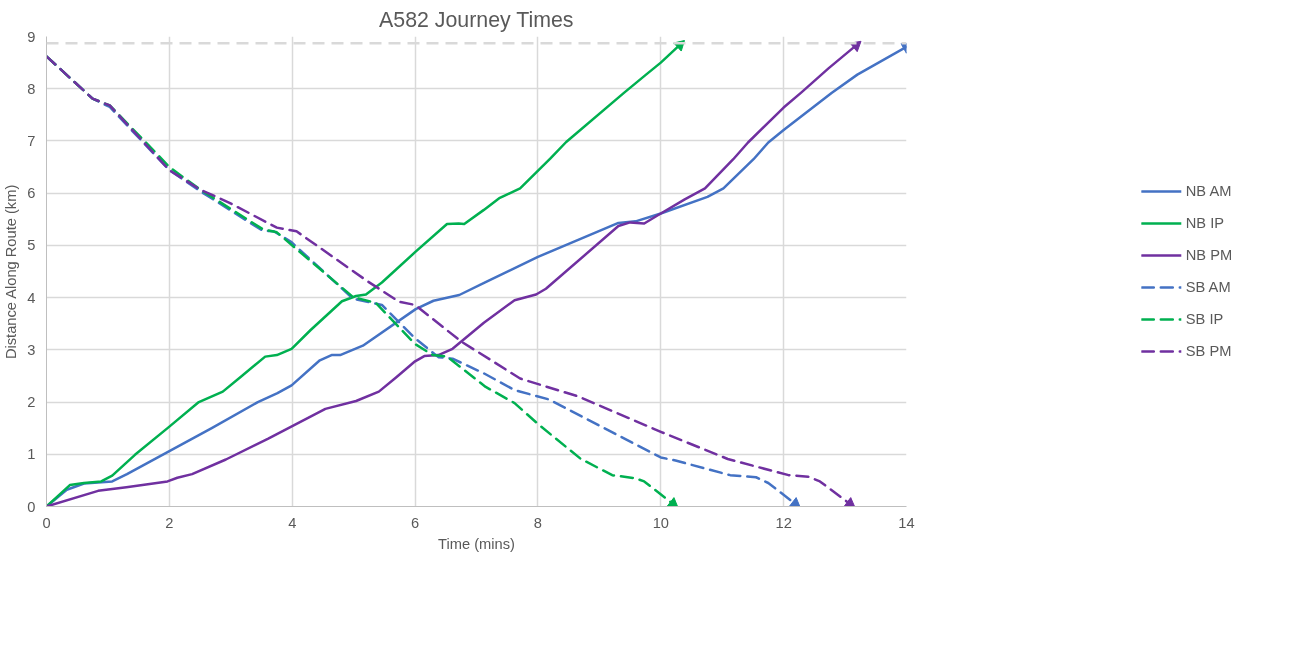 This screenshot has height=668, width=1291. What do you see at coordinates (31, 454) in the screenshot?
I see `y-tick-label: 1` at bounding box center [31, 454].